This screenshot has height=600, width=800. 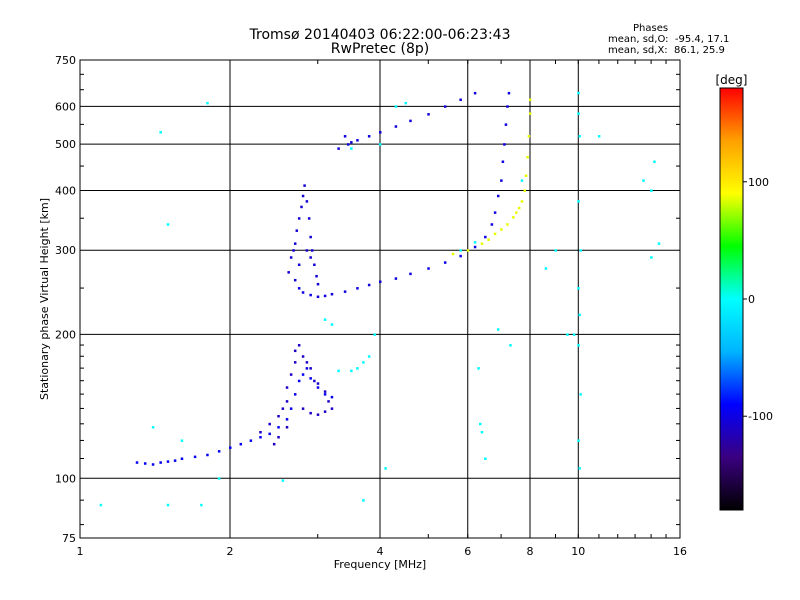 I want to click on phase-stats-o: mean, sd,O: -95.4, 17.1, so click(x=669, y=39).